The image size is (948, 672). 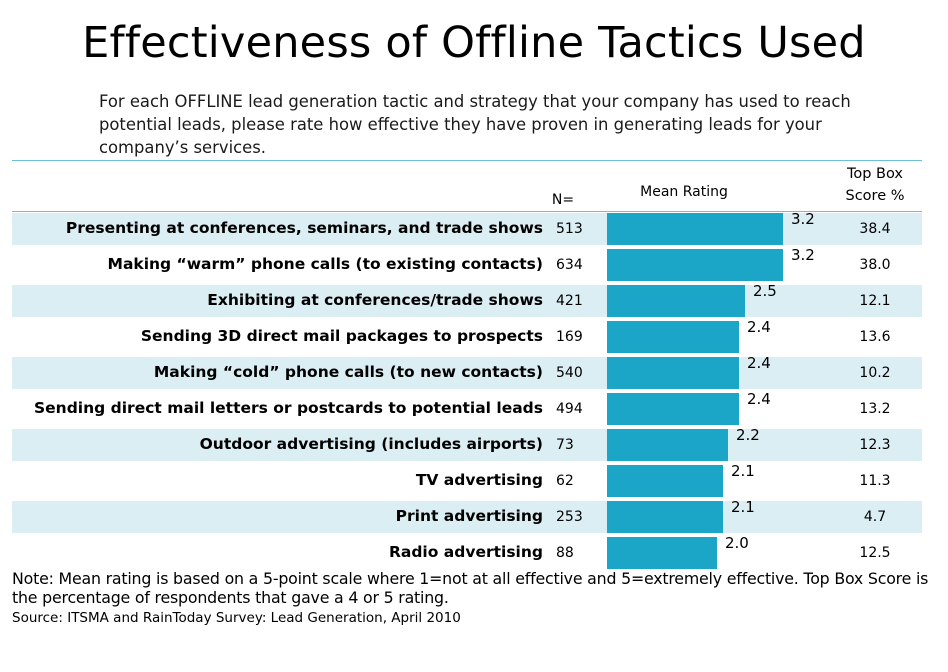 What do you see at coordinates (875, 373) in the screenshot?
I see `top-box-value: 10.2` at bounding box center [875, 373].